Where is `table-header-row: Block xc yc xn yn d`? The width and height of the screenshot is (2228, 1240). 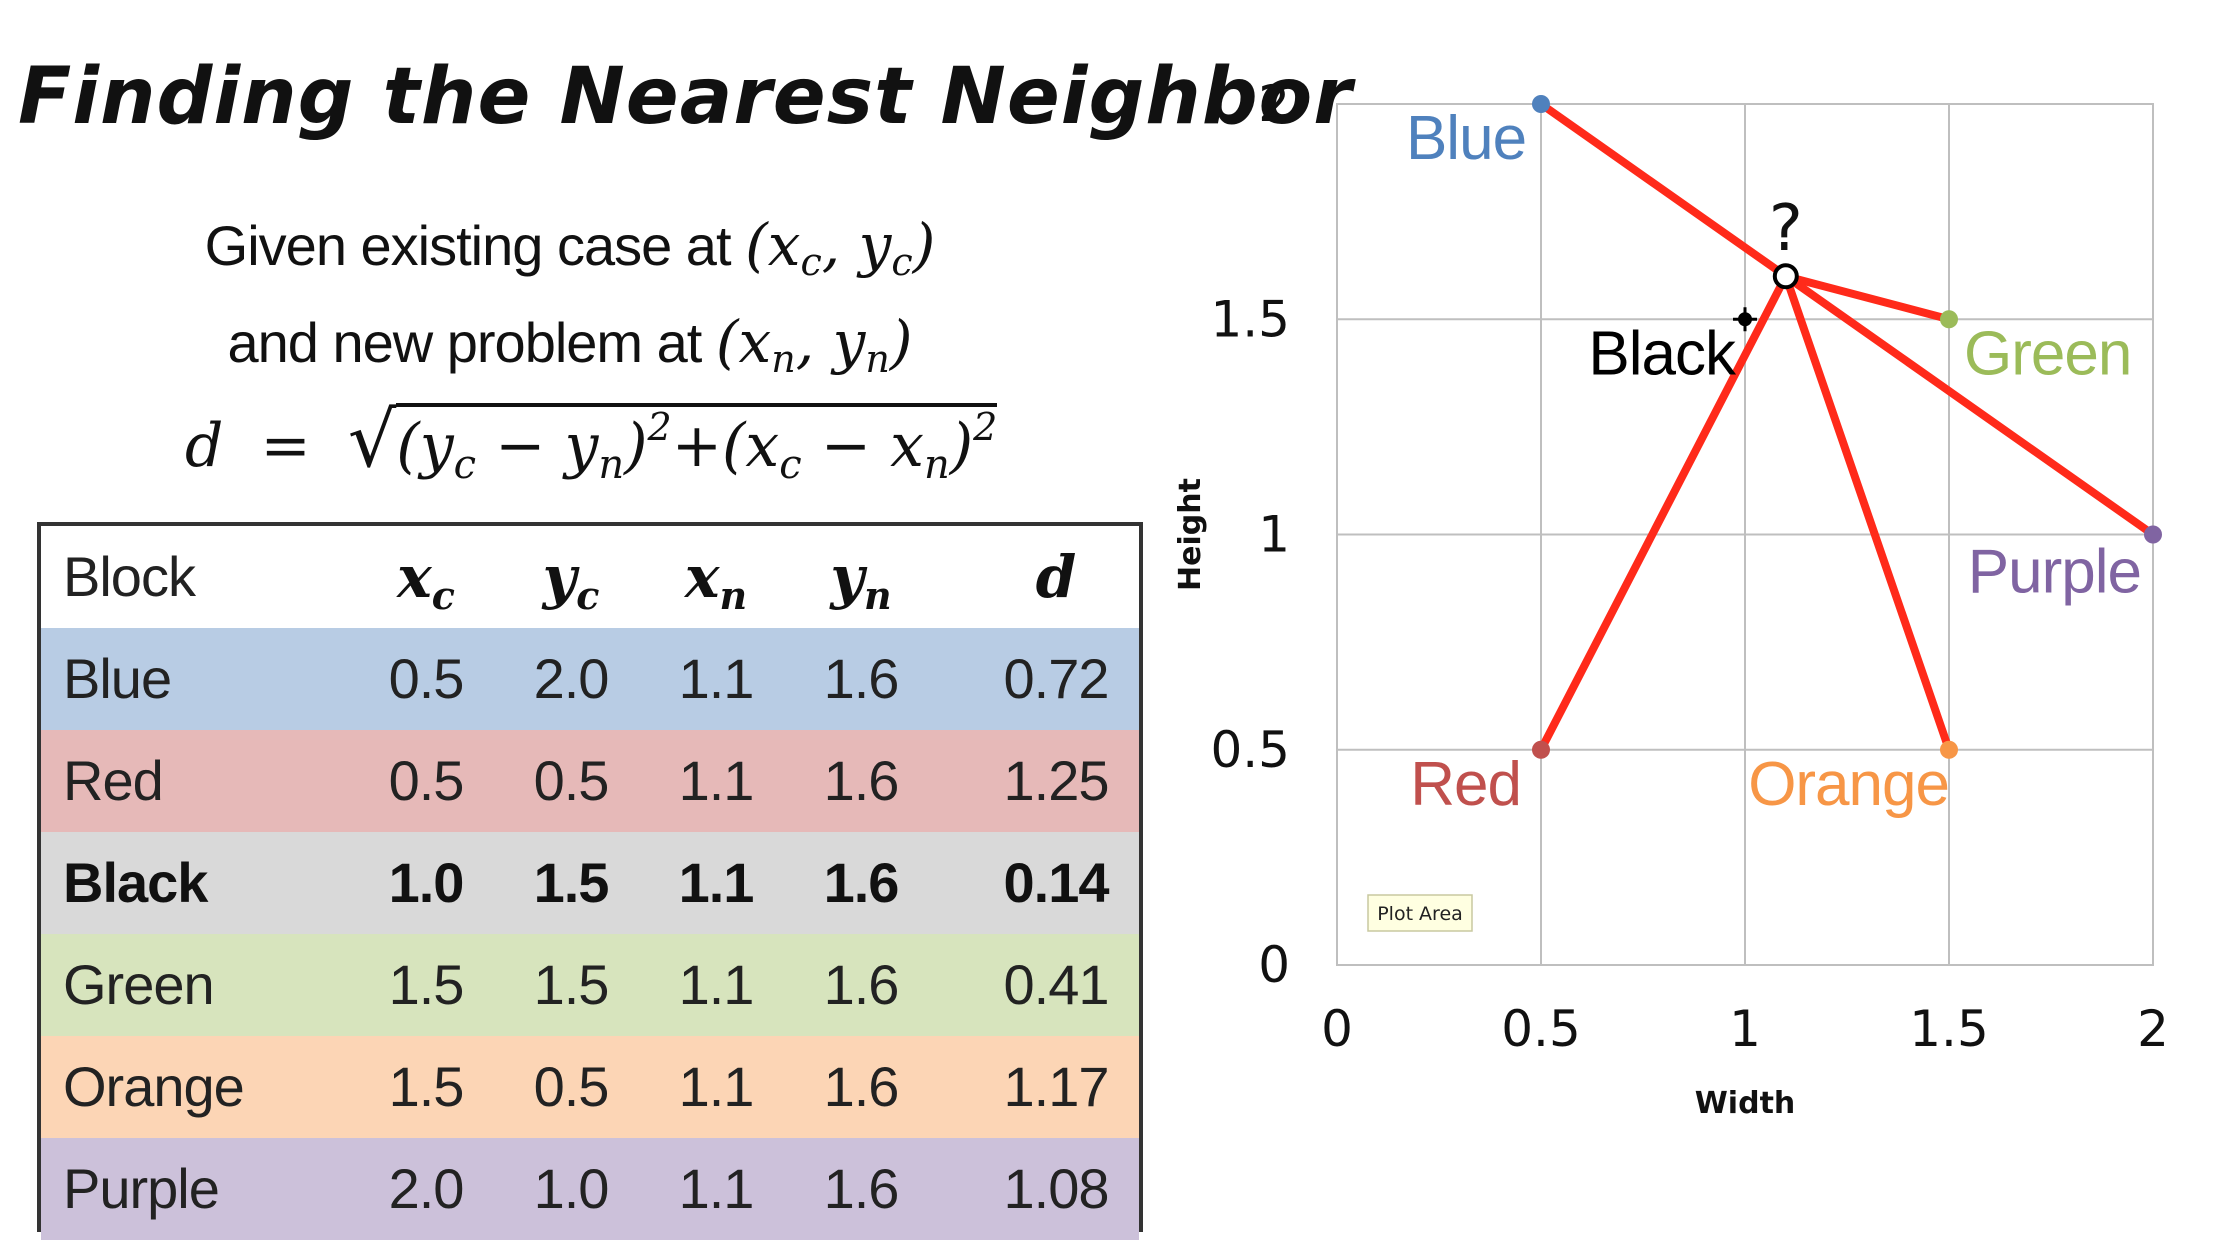 table-header-row: Block xc yc xn yn d is located at coordinates (590, 577).